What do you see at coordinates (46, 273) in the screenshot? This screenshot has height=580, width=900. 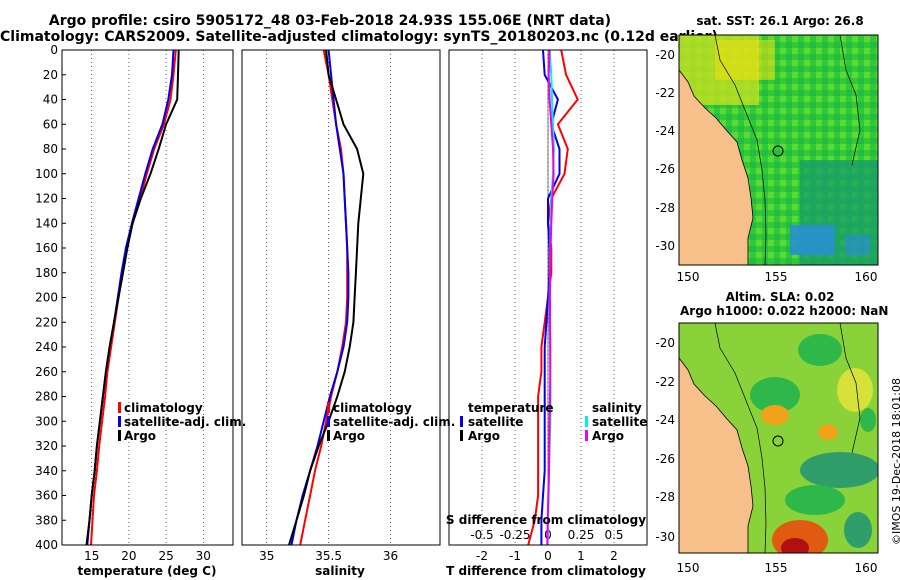 I see `y-tick-label: 180` at bounding box center [46, 273].